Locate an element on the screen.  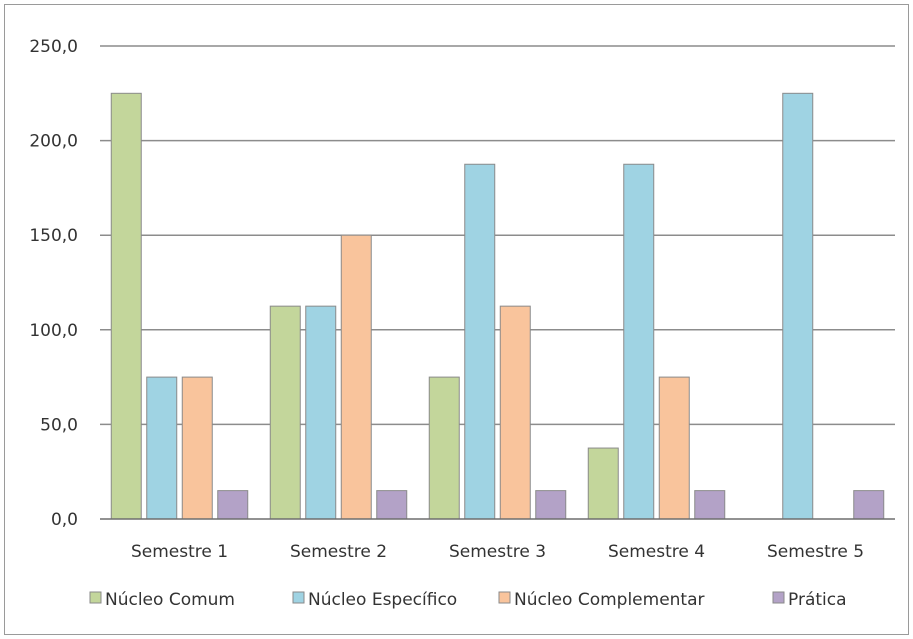
x-tick-label: Semestre 4 is located at coordinates (656, 552).